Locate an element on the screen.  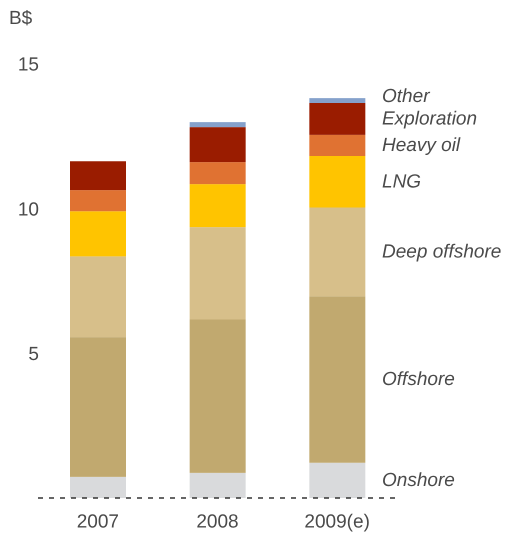
y-axis-title: B$ is located at coordinates (20, 19).